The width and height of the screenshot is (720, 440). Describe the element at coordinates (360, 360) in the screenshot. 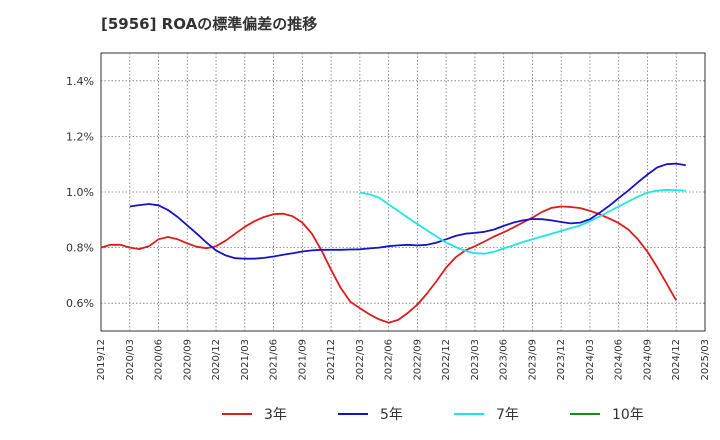

I see `x-tick-label: 2022/03` at that location.